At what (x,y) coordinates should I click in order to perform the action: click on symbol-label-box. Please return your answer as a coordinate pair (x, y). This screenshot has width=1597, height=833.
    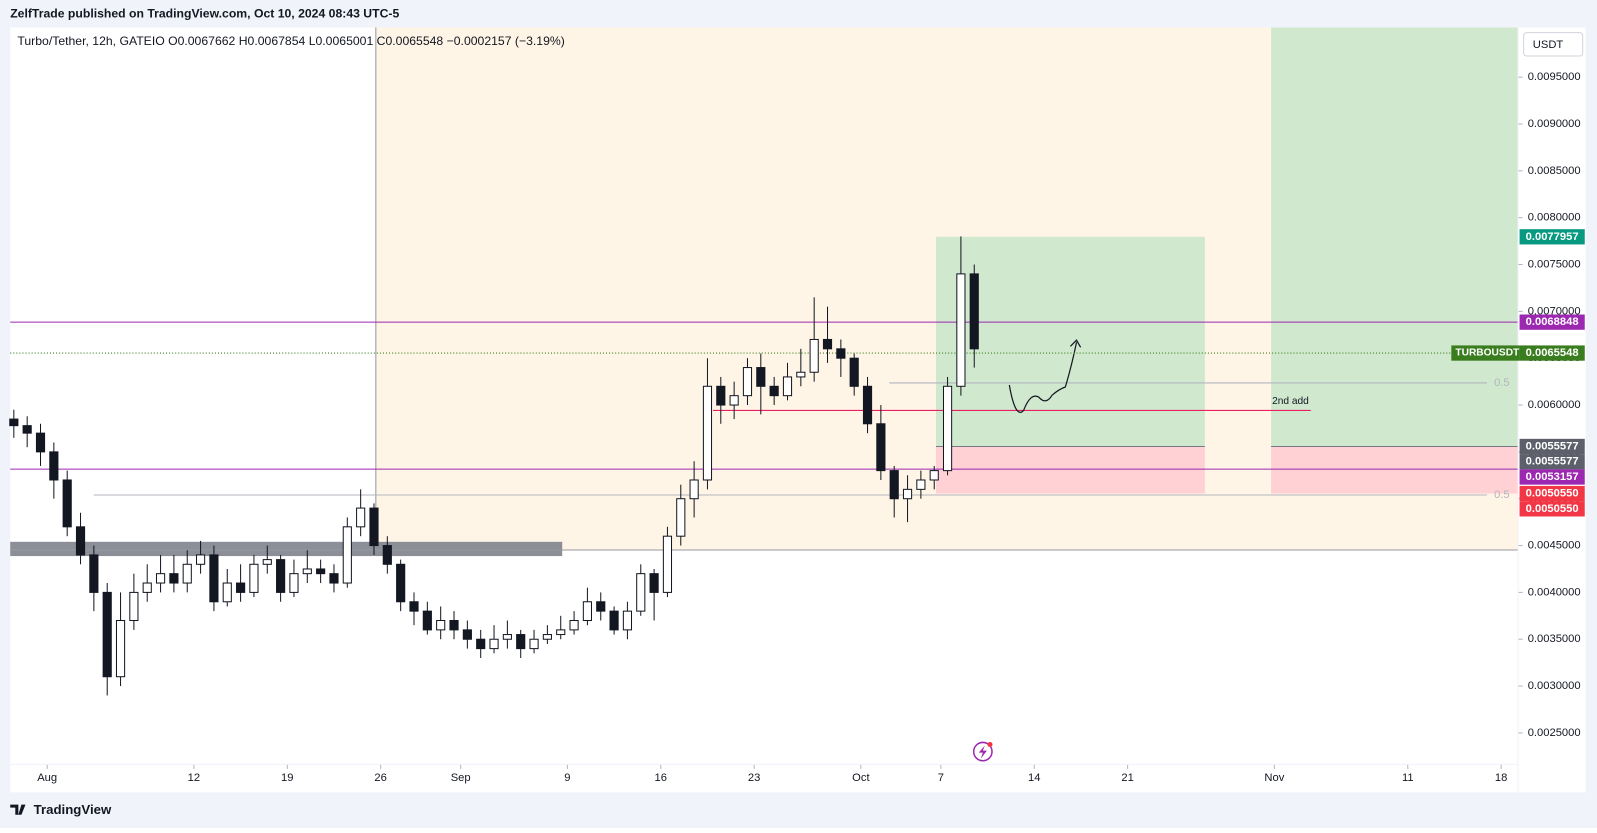
    Looking at the image, I should click on (1485, 353).